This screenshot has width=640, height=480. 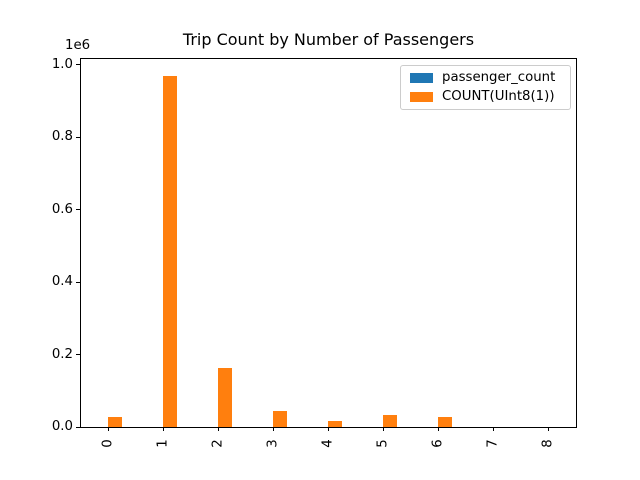 What do you see at coordinates (438, 443) in the screenshot?
I see `x-tick-label: 6` at bounding box center [438, 443].